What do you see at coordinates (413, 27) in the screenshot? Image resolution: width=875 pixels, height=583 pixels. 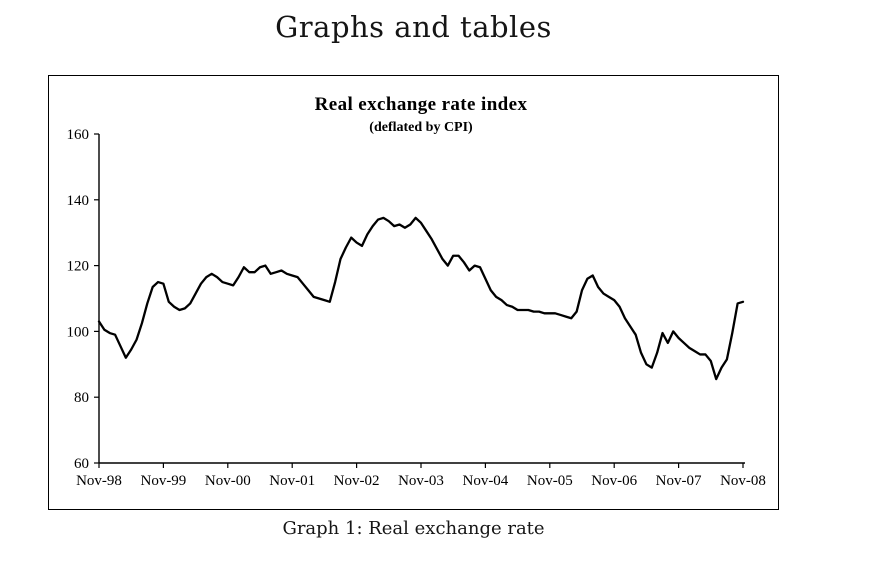 I see `page-title: Graphs and tables` at bounding box center [413, 27].